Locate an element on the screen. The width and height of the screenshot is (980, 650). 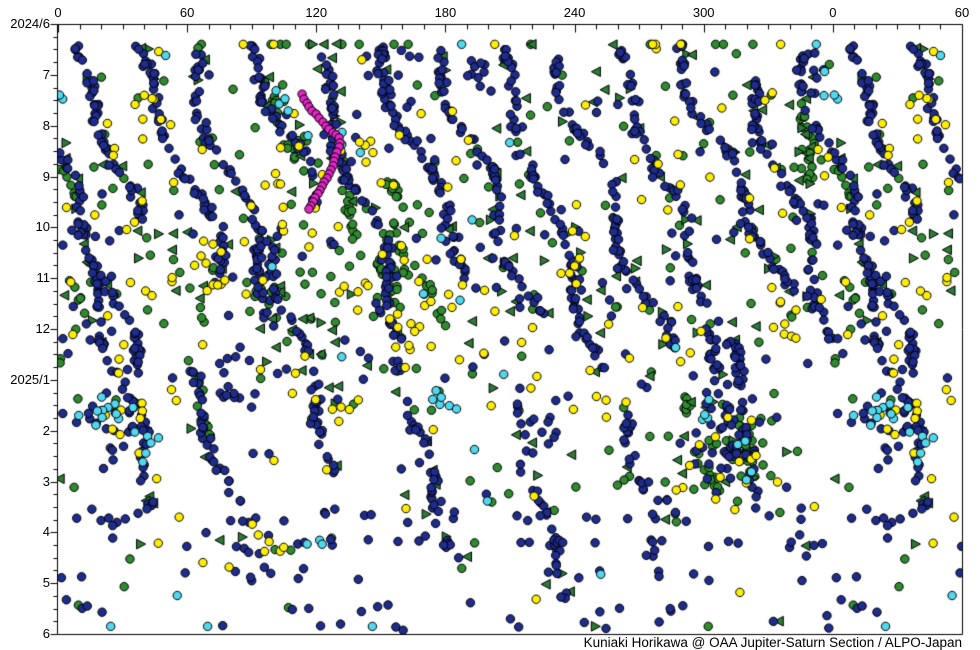
y-tick-label: 11 is located at coordinates (43, 278).